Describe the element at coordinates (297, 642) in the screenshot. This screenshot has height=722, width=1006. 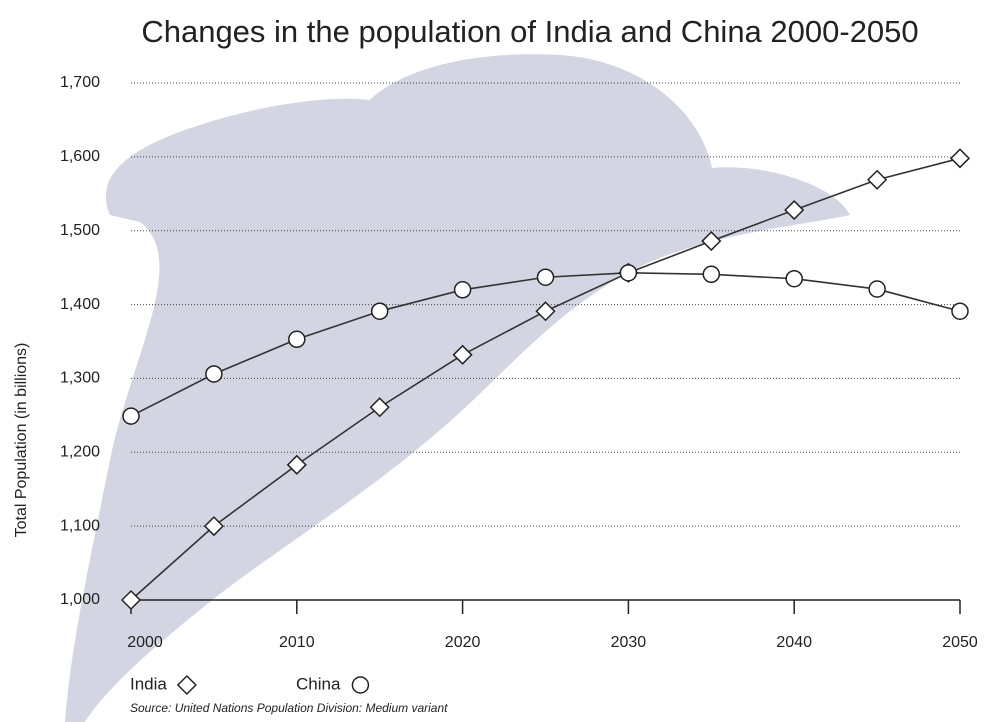
I see `x-tick-label: 2010` at that location.